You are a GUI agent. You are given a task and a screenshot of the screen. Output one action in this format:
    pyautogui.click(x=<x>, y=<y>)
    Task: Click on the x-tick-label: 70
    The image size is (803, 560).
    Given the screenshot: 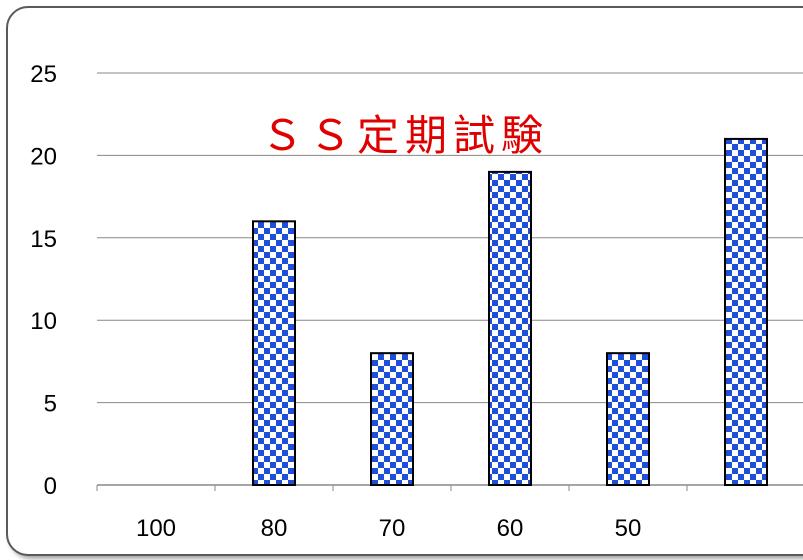 What is the action you would take?
    pyautogui.click(x=392, y=528)
    